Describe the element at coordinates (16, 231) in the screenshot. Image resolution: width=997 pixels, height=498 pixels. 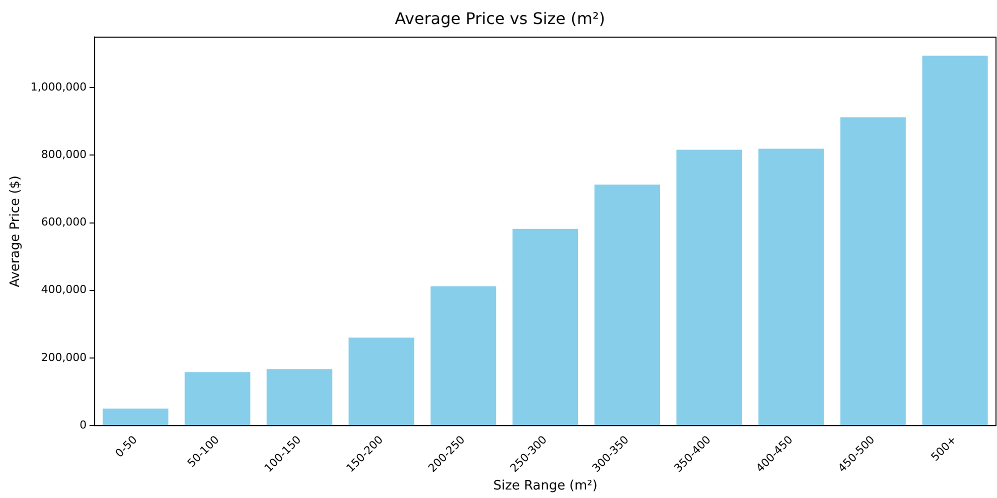
I see `y-axis-title: Average Price ($)` at that location.